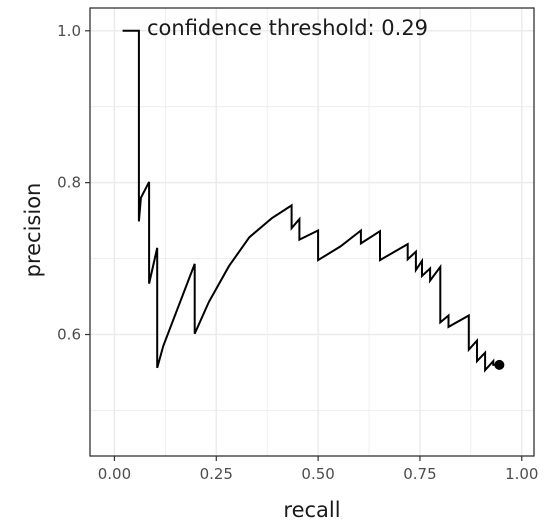 This screenshot has height=526, width=554. I want to click on endpoint-marker, so click(499, 364).